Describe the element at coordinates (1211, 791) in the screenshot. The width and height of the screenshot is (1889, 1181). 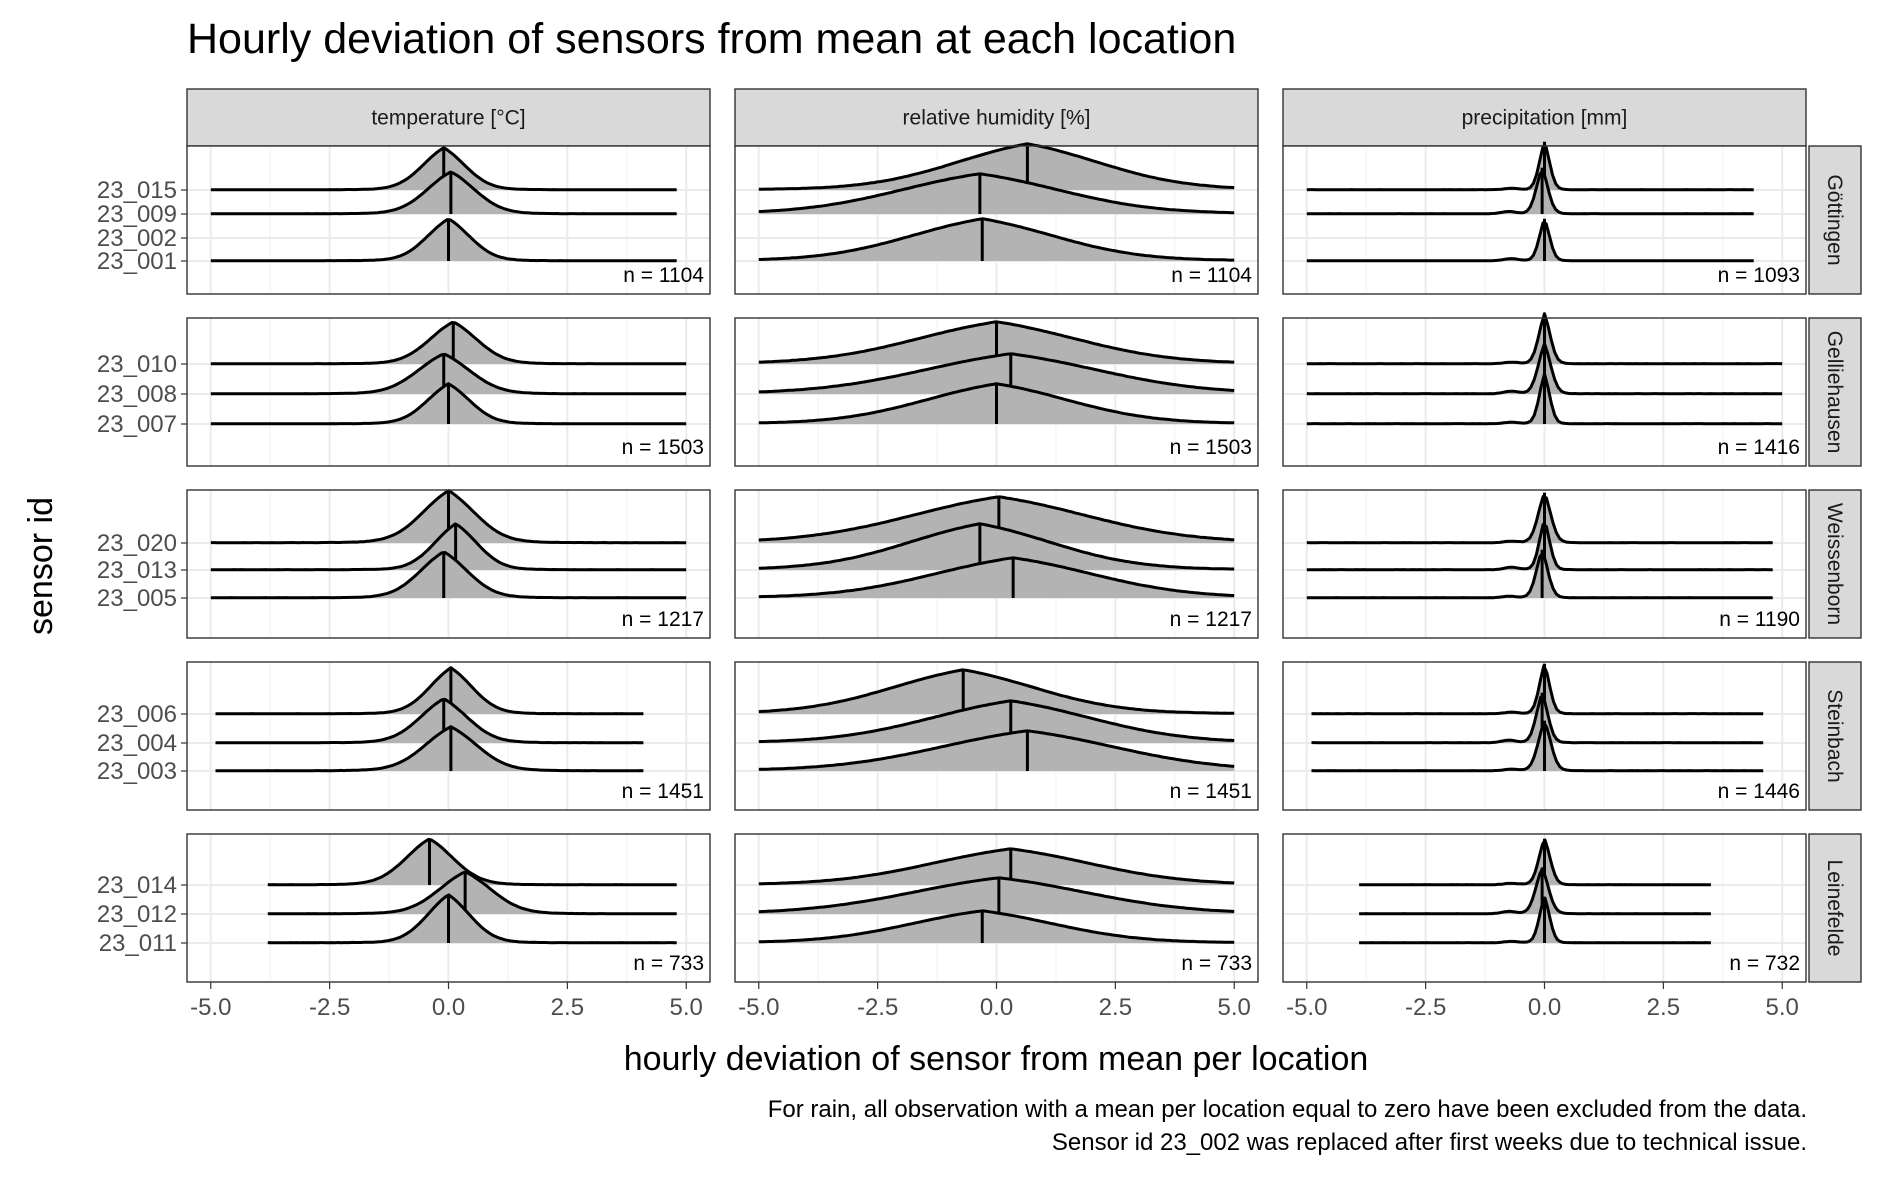
I see `sample-size-label: n = 1451` at that location.